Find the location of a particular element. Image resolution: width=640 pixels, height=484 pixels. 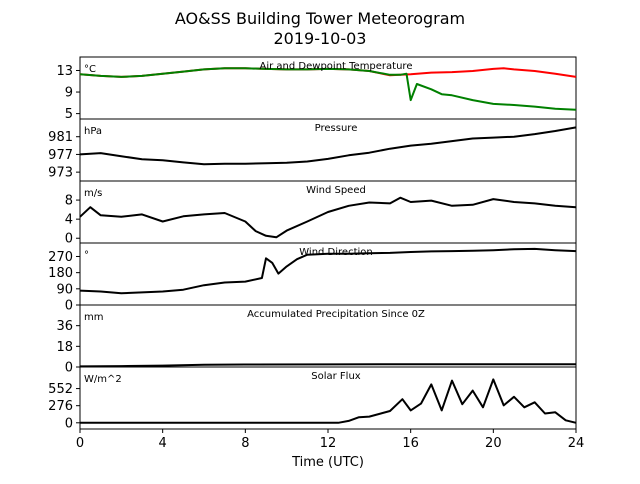

wind_direction-panel-title: Wind Direction is located at coordinates (336, 252).